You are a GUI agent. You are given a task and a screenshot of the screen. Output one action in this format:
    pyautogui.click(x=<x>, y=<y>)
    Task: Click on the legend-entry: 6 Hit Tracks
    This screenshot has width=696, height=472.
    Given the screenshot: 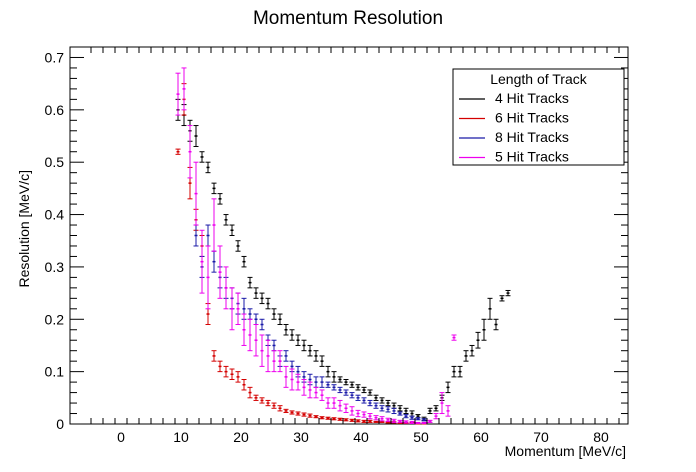 What is the action you would take?
    pyautogui.click(x=514, y=118)
    